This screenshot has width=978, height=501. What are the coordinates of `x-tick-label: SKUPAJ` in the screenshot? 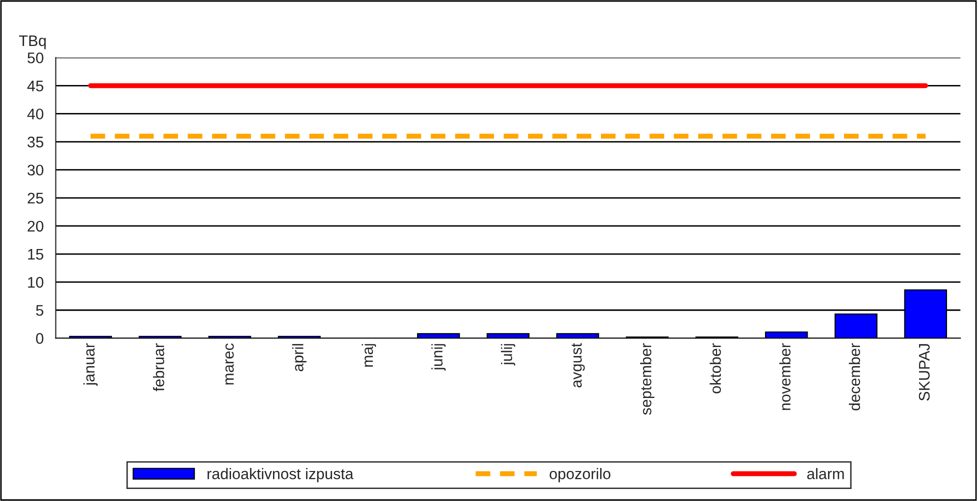 It's located at (924, 372).